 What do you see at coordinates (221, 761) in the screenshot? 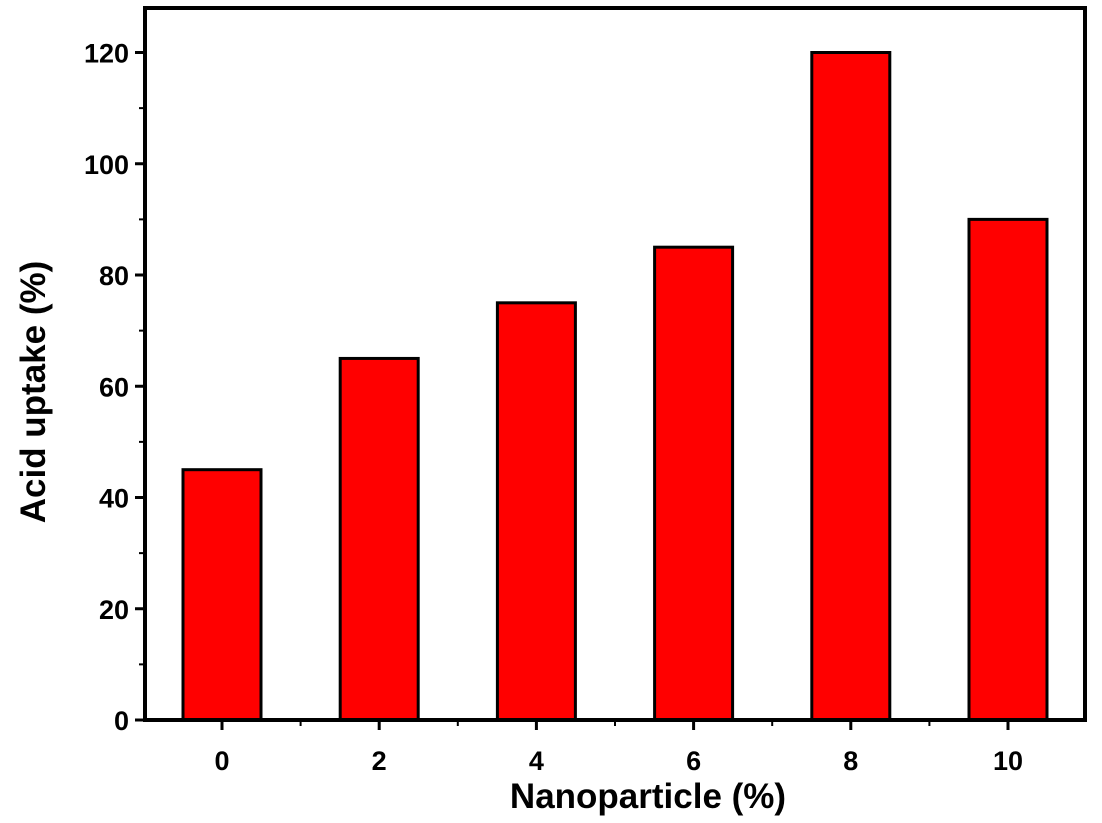
I see `x-tick-label-0: 0` at bounding box center [221, 761].